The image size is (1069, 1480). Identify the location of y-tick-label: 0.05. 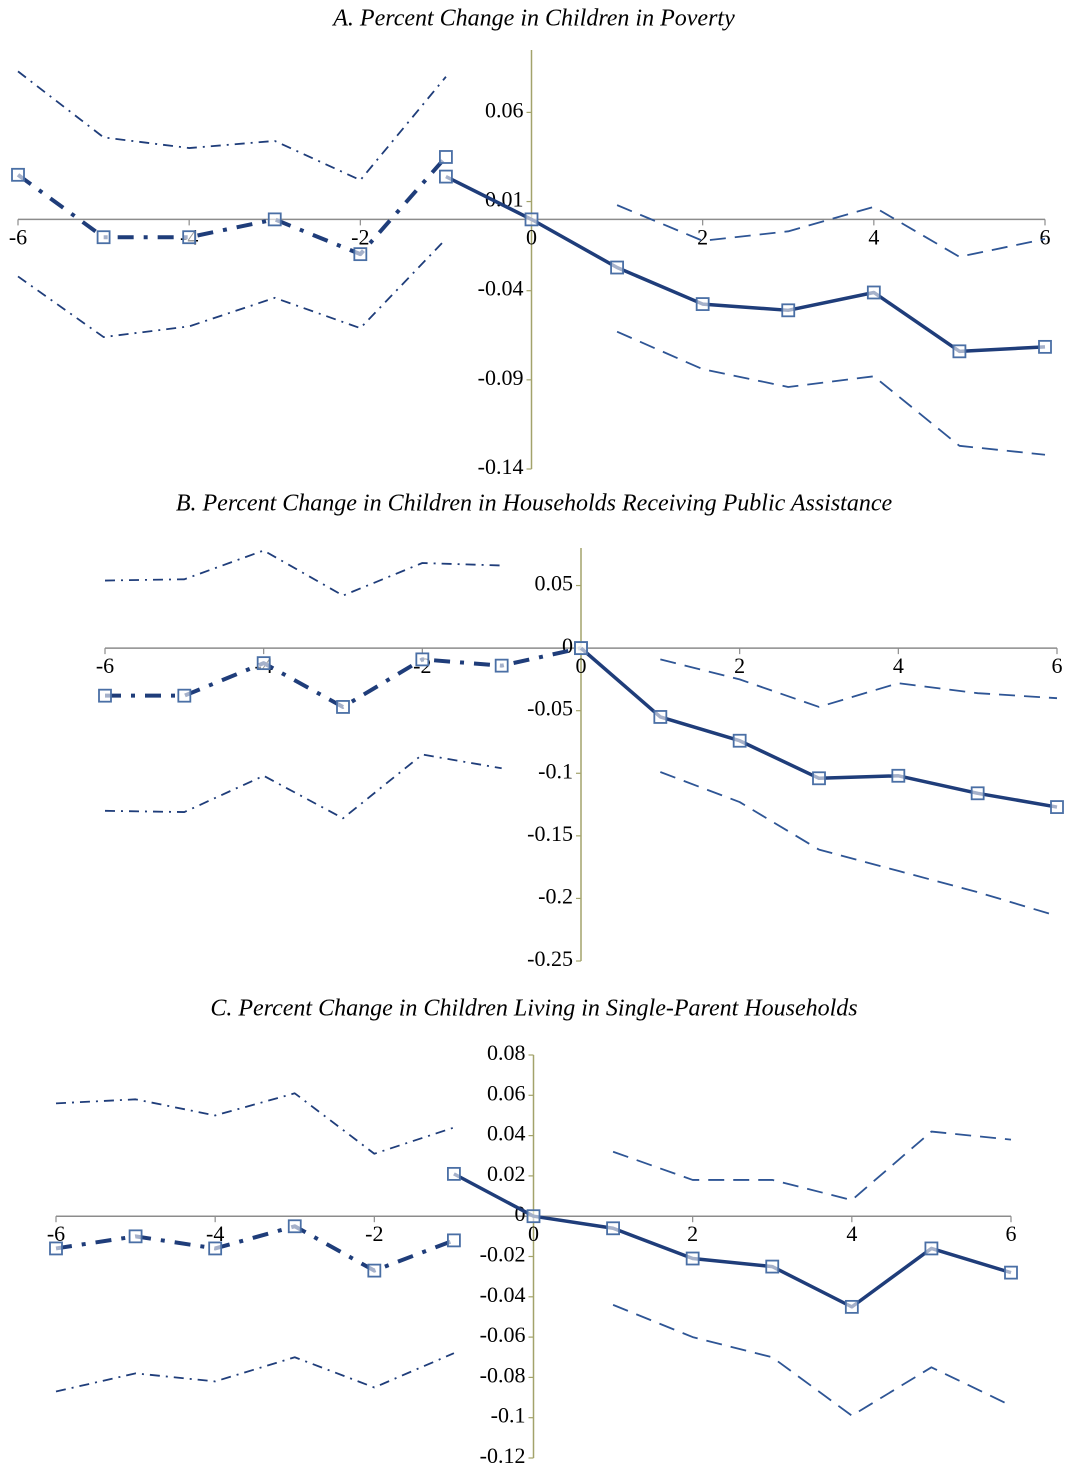
(554, 583).